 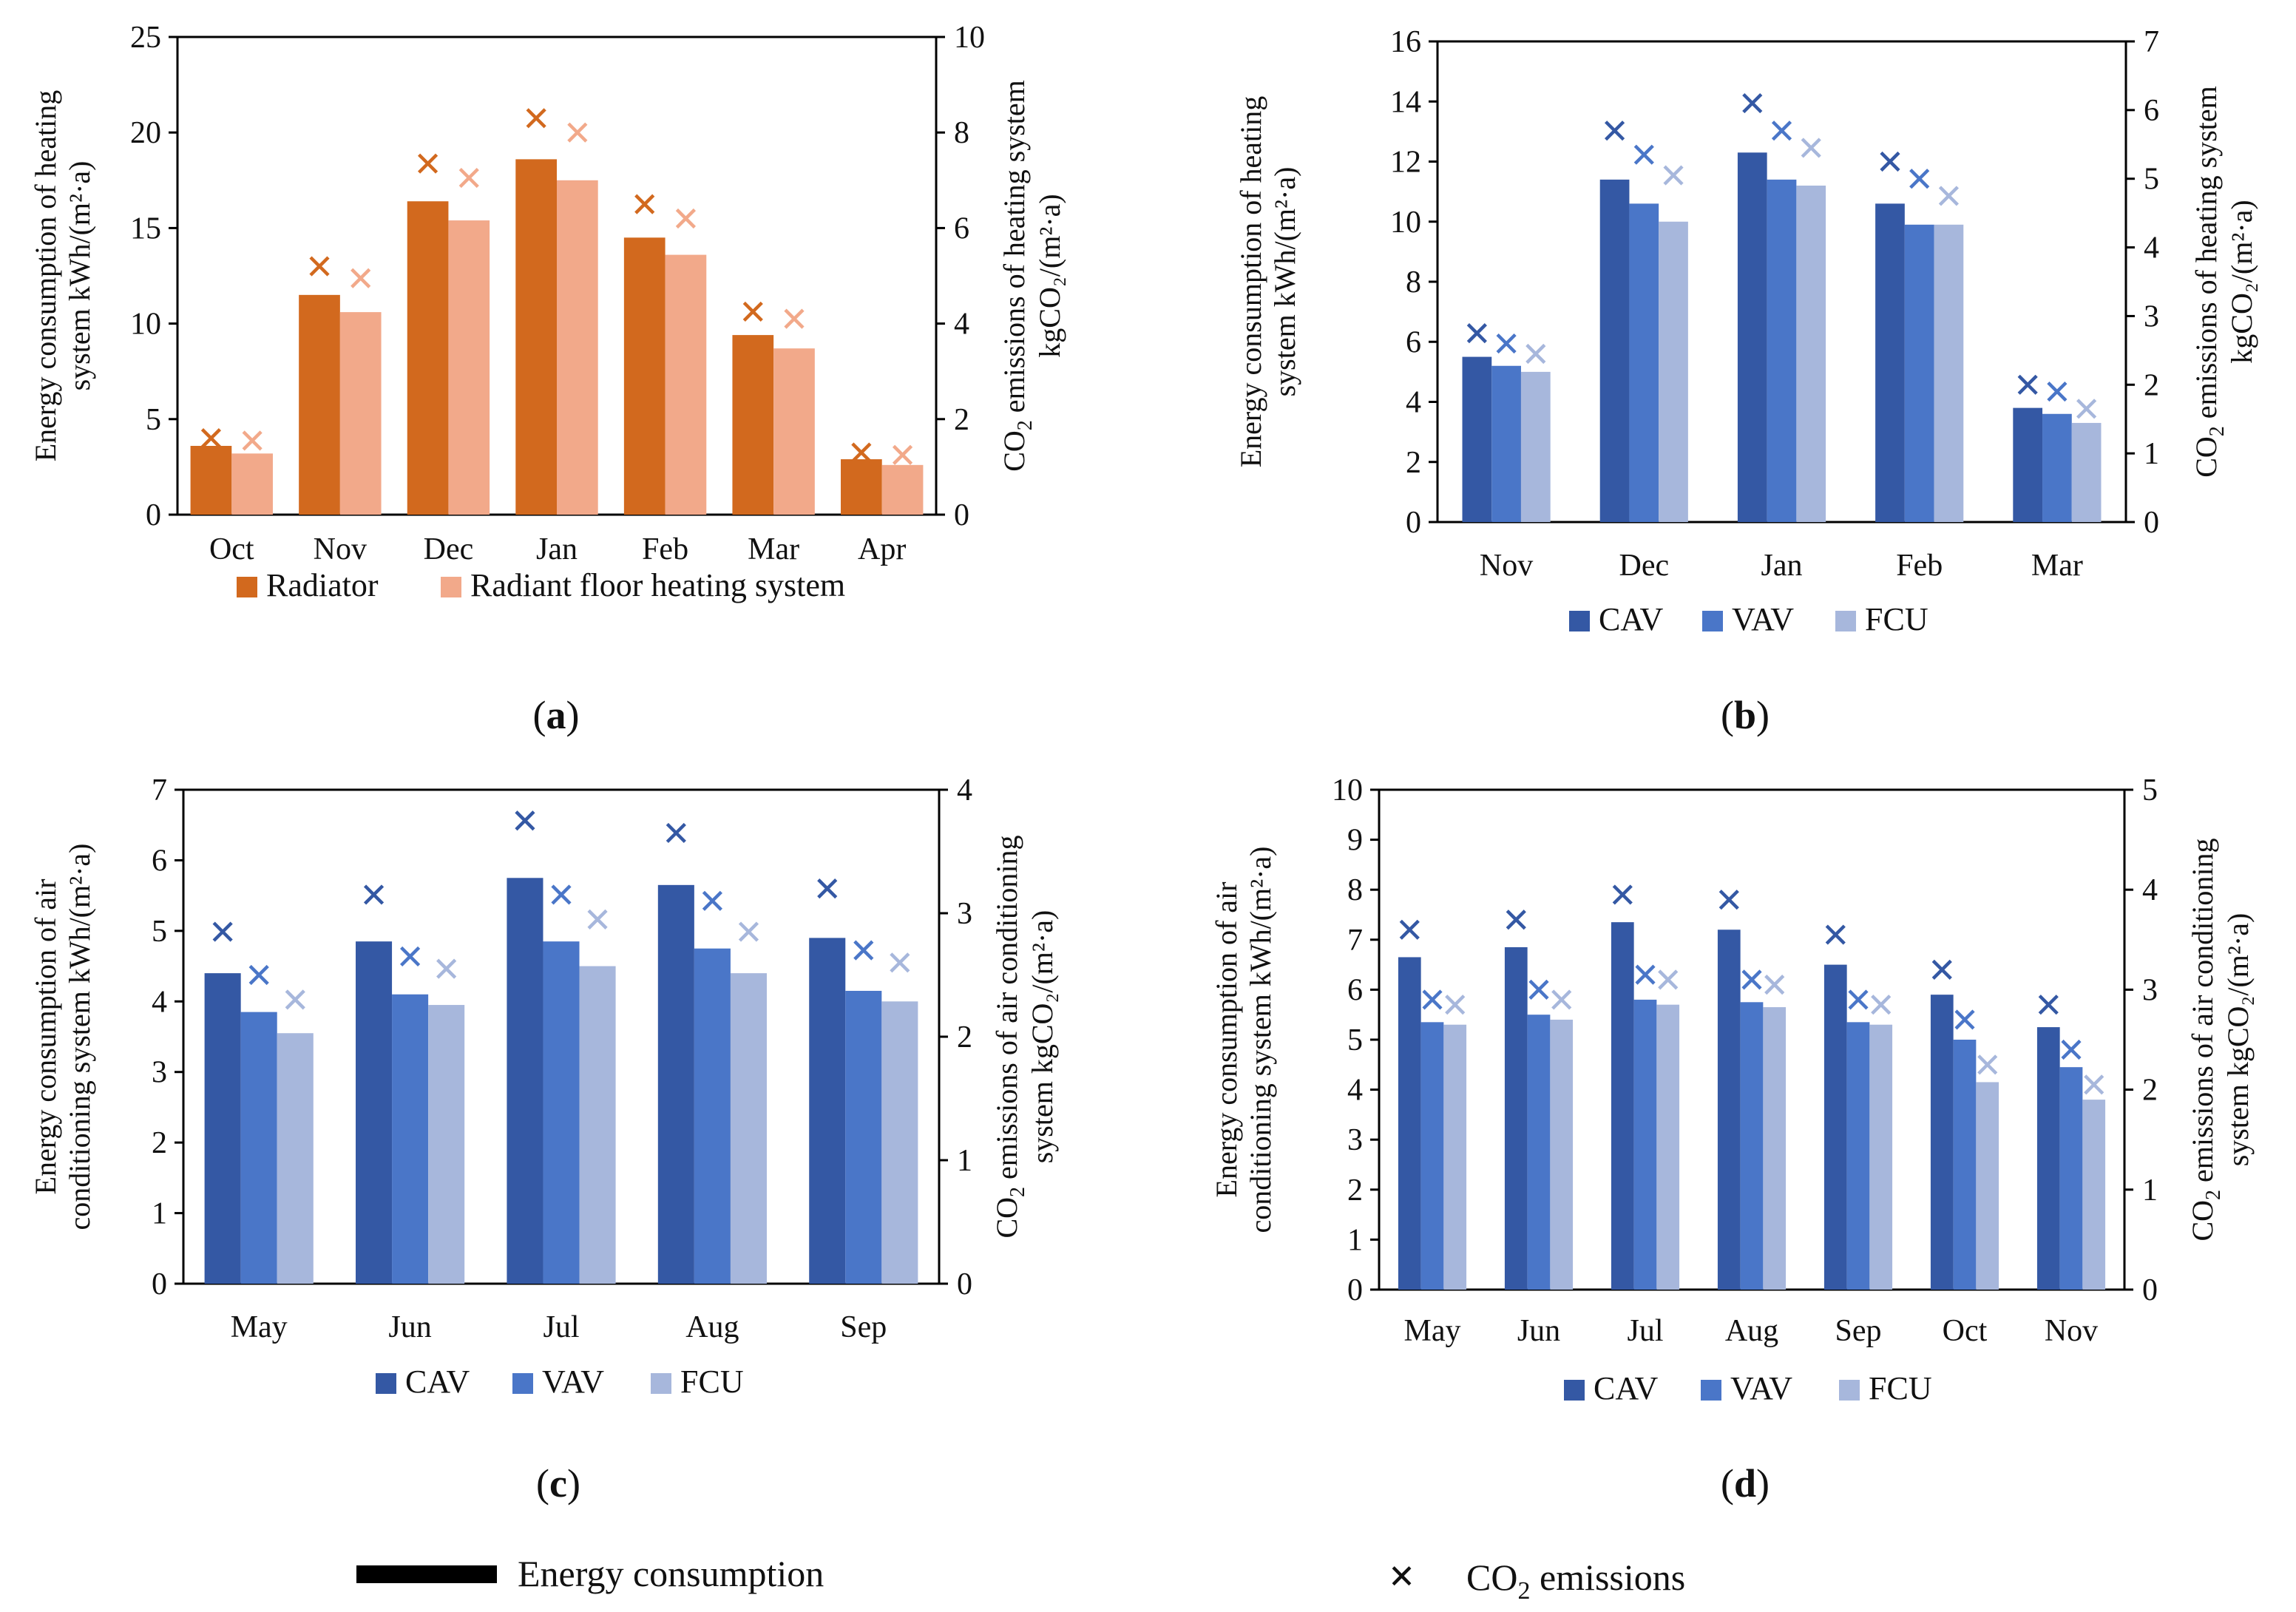 I want to click on y2-tick-label: 0, so click(x=2150, y=1290).